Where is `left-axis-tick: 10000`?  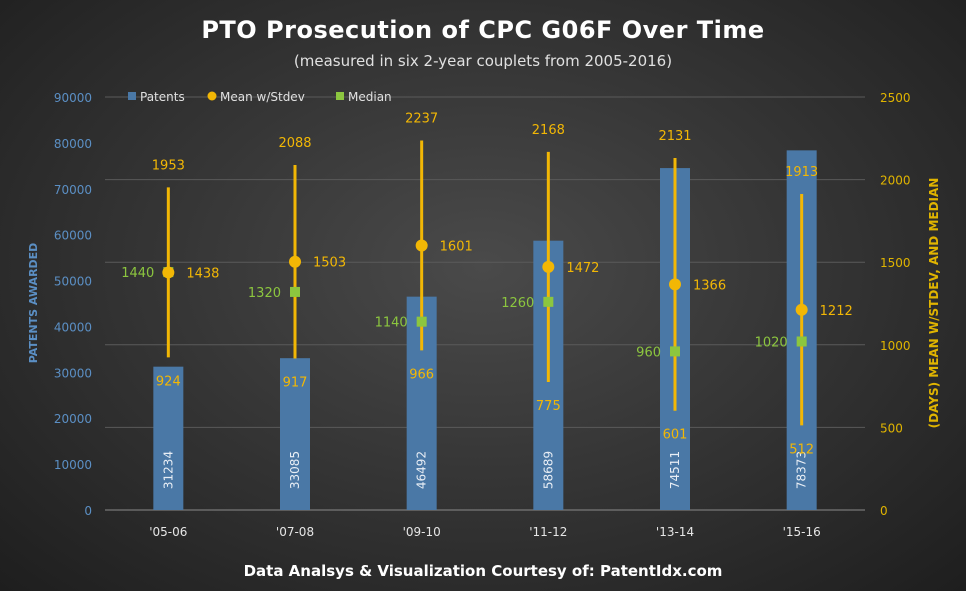
left-axis-tick: 10000 is located at coordinates (73, 465).